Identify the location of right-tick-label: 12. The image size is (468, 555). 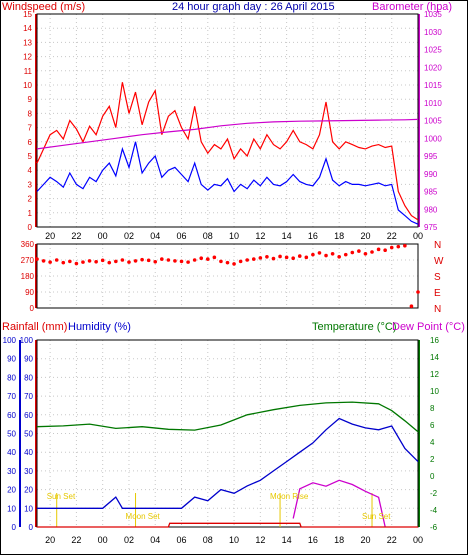
(434, 374).